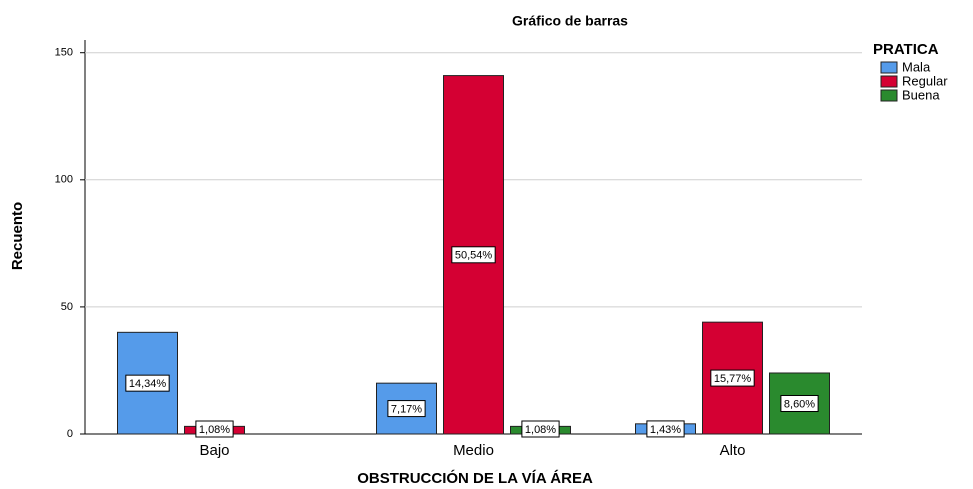 Image resolution: width=973 pixels, height=489 pixels. What do you see at coordinates (916, 66) in the screenshot?
I see `legend-label: Mala` at bounding box center [916, 66].